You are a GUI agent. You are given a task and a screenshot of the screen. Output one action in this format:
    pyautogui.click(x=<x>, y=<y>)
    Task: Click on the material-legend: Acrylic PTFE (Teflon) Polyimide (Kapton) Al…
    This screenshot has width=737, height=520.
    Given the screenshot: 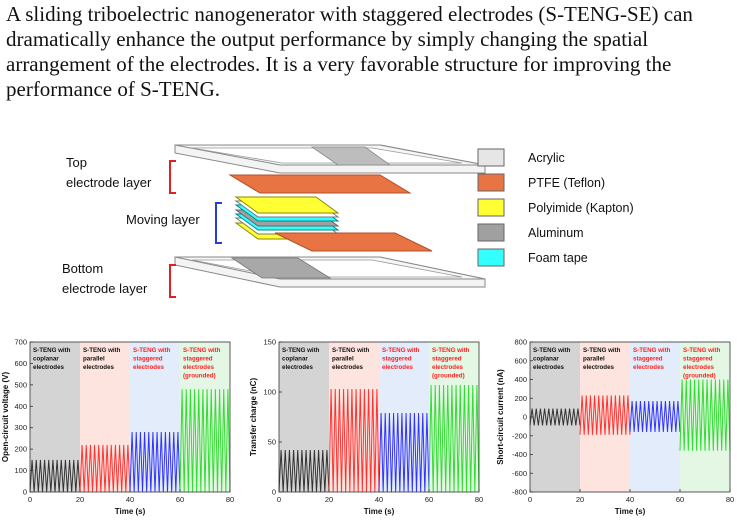 What is the action you would take?
    pyautogui.click(x=555, y=207)
    